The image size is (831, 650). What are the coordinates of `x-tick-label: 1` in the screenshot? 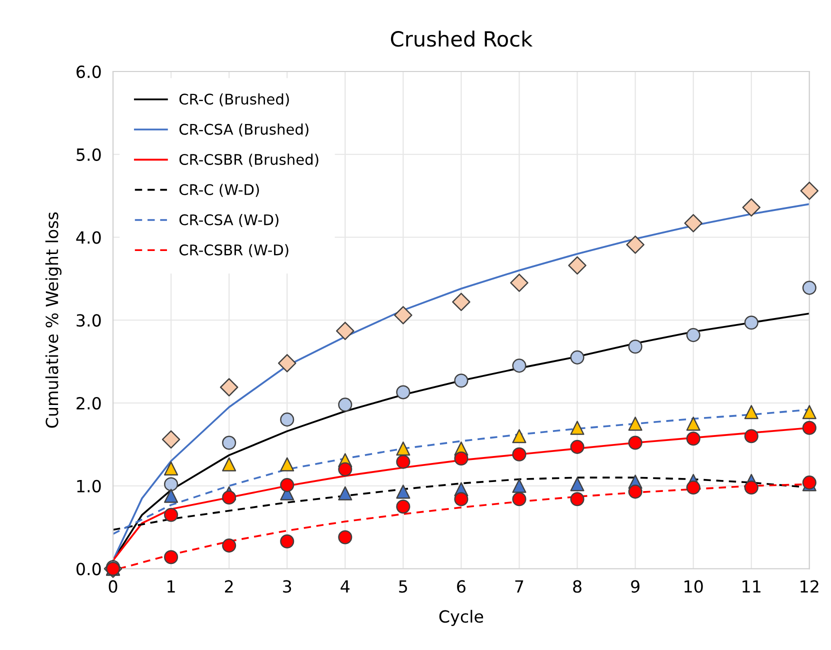 It's located at (171, 586).